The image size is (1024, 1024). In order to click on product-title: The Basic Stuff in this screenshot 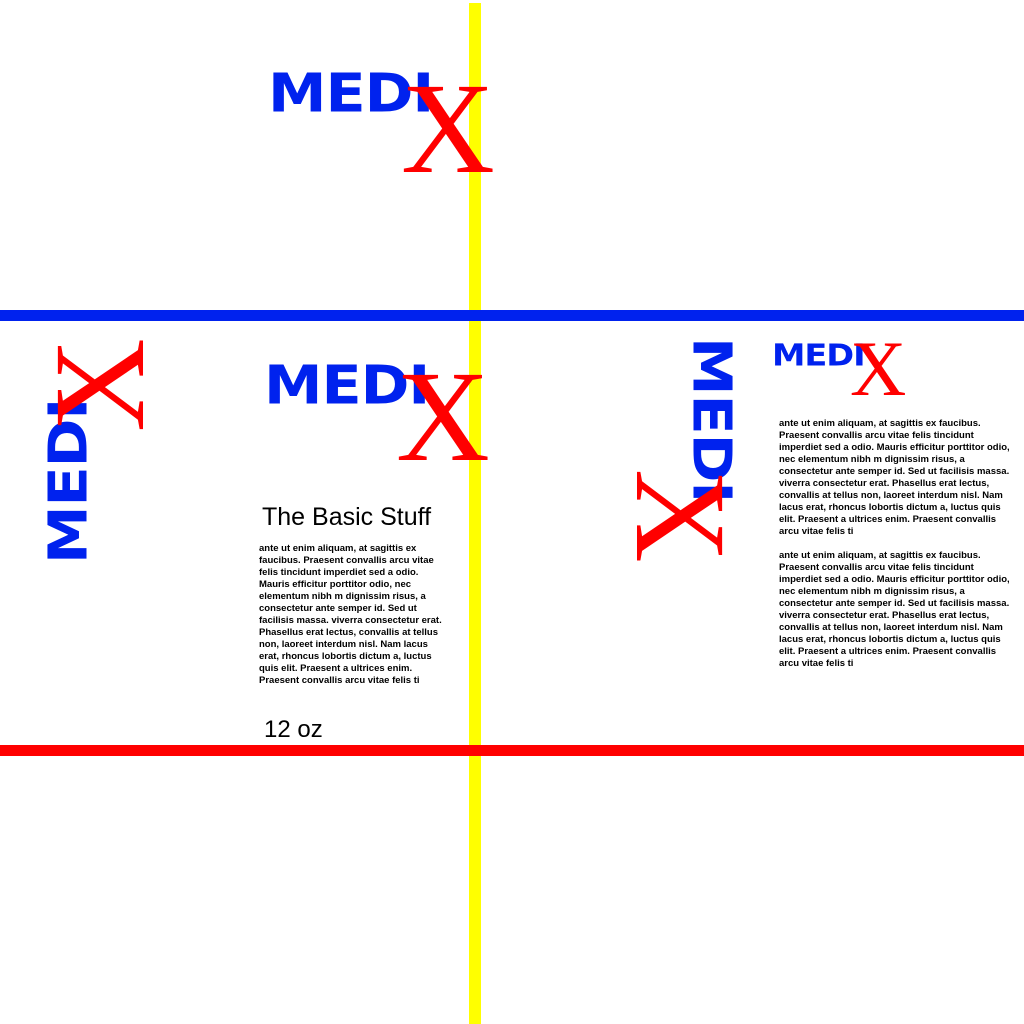, I will do `click(347, 517)`.